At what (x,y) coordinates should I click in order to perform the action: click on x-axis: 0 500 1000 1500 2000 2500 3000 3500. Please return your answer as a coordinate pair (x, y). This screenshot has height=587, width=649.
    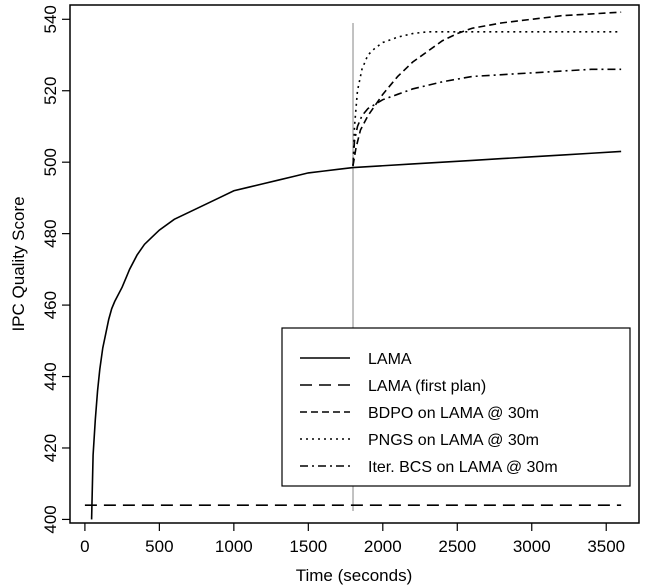
    Looking at the image, I should click on (352, 539).